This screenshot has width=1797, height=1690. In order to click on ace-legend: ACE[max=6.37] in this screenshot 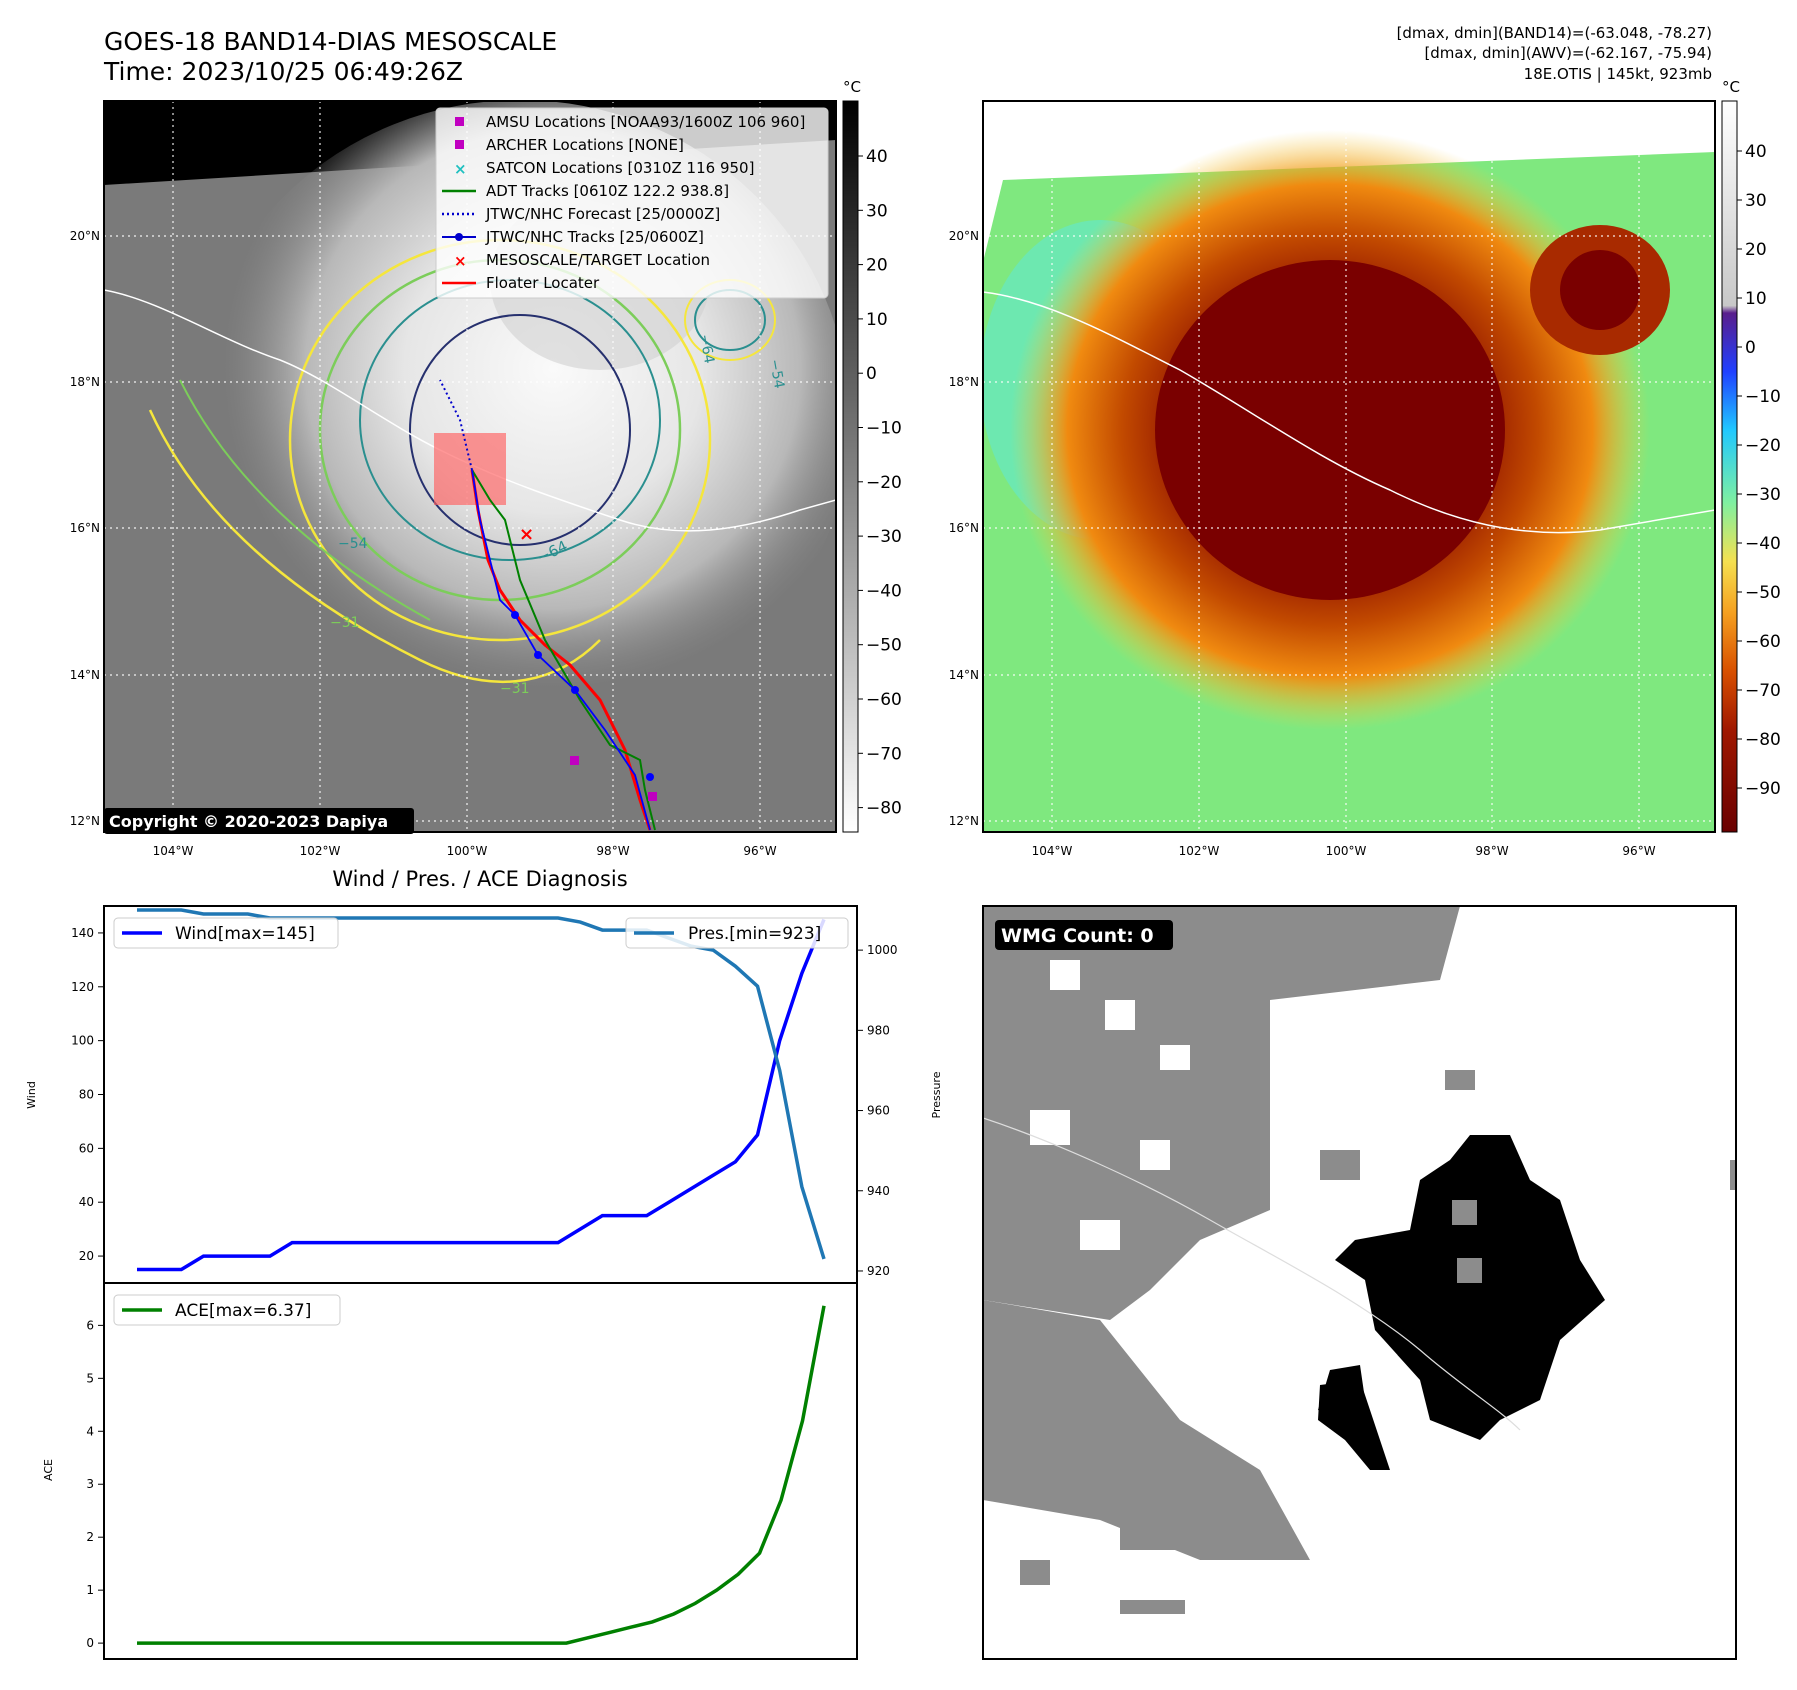, I will do `click(227, 1310)`.